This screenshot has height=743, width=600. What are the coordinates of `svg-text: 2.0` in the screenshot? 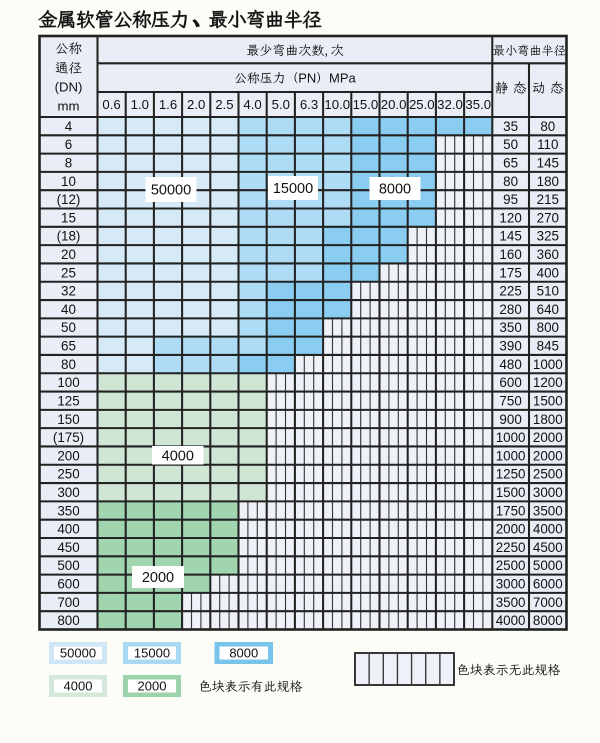 It's located at (196, 104).